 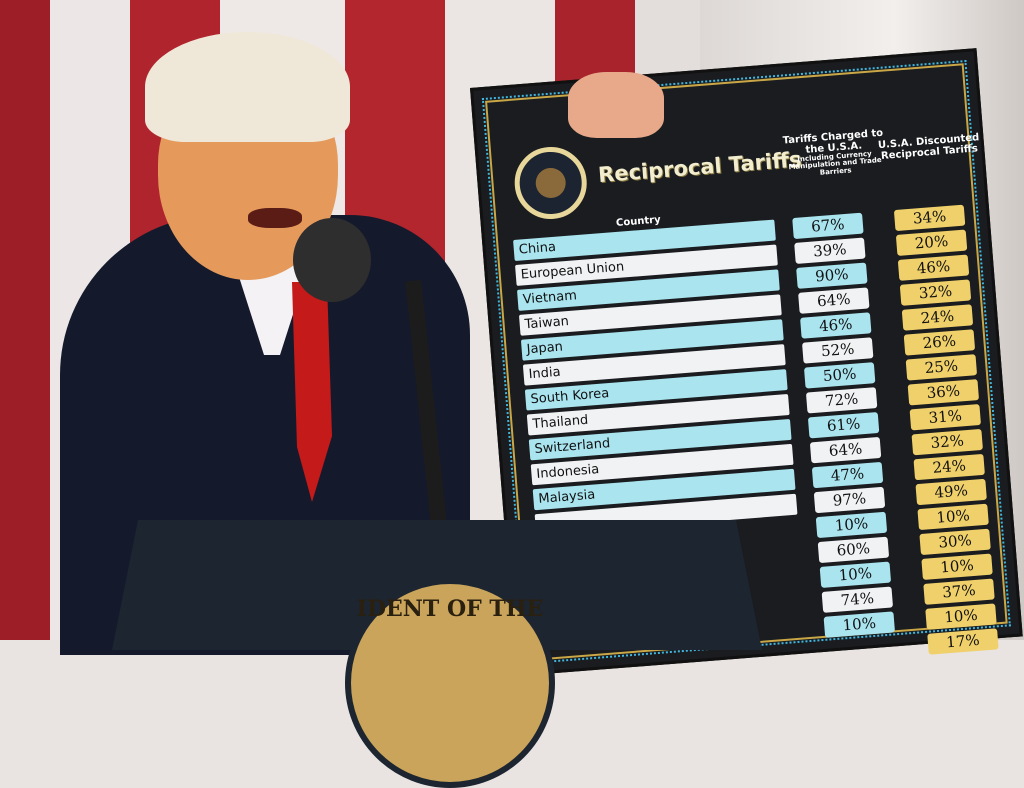 What do you see at coordinates (275, 218) in the screenshot?
I see `mouth` at bounding box center [275, 218].